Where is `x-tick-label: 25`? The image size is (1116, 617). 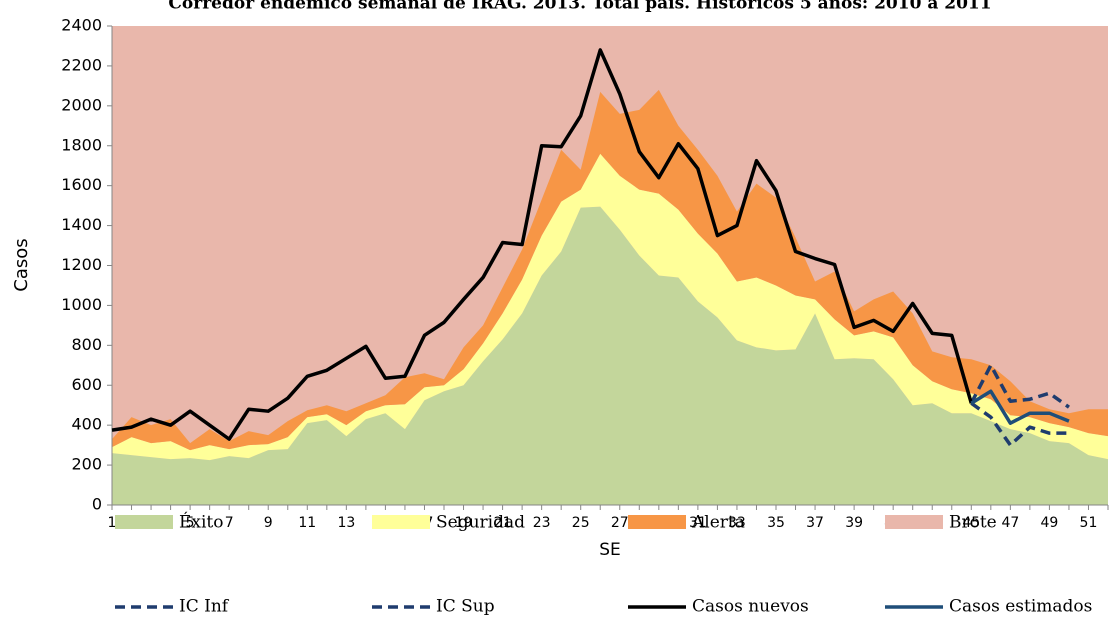 x-tick-label: 25 is located at coordinates (581, 523).